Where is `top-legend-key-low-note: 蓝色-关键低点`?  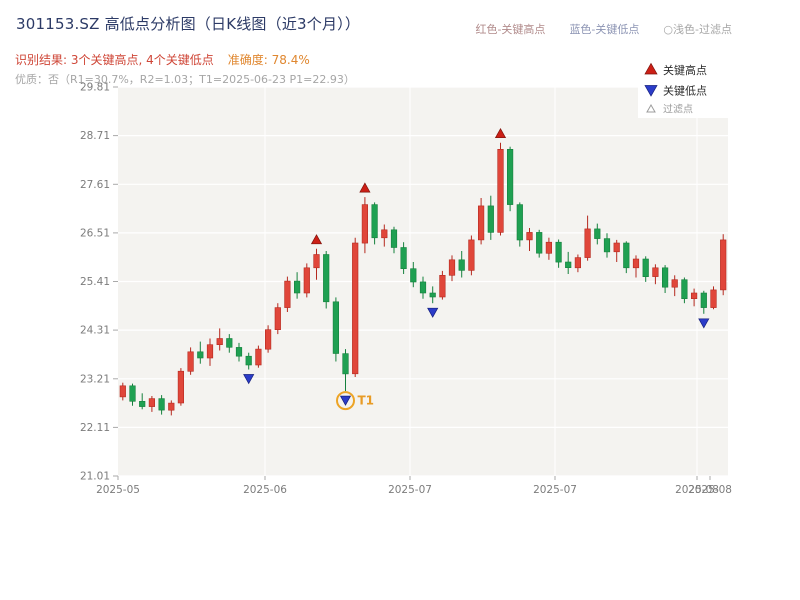
top-legend-key-low-note: 蓝色-关键低点 is located at coordinates (604, 29).